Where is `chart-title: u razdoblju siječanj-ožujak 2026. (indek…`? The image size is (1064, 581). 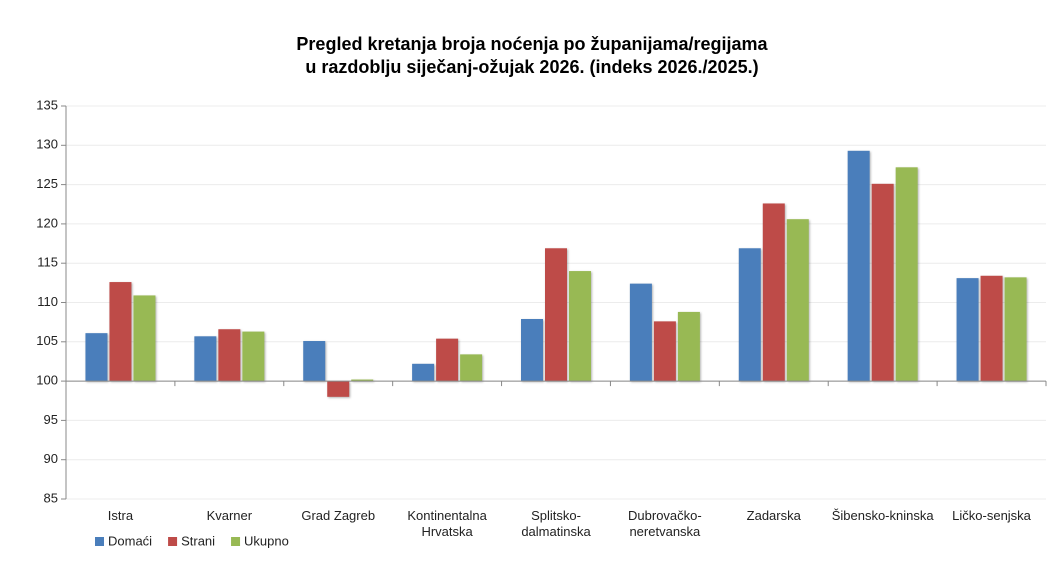
chart-title: u razdoblju siječanj-ožujak 2026. (indek… is located at coordinates (531, 67).